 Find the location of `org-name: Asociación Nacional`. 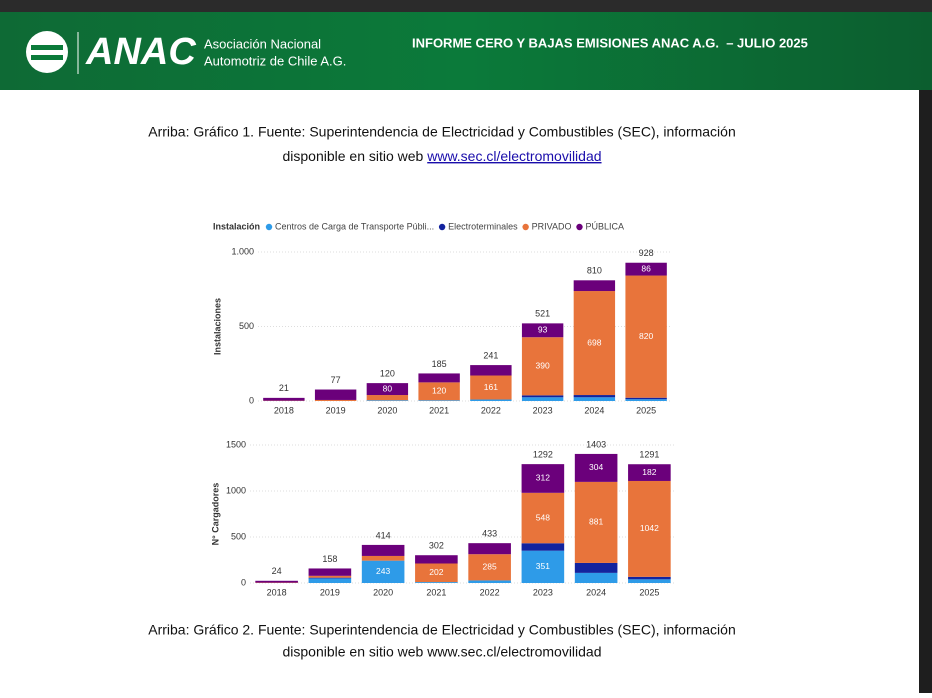

org-name: Asociación Nacional is located at coordinates (262, 43).